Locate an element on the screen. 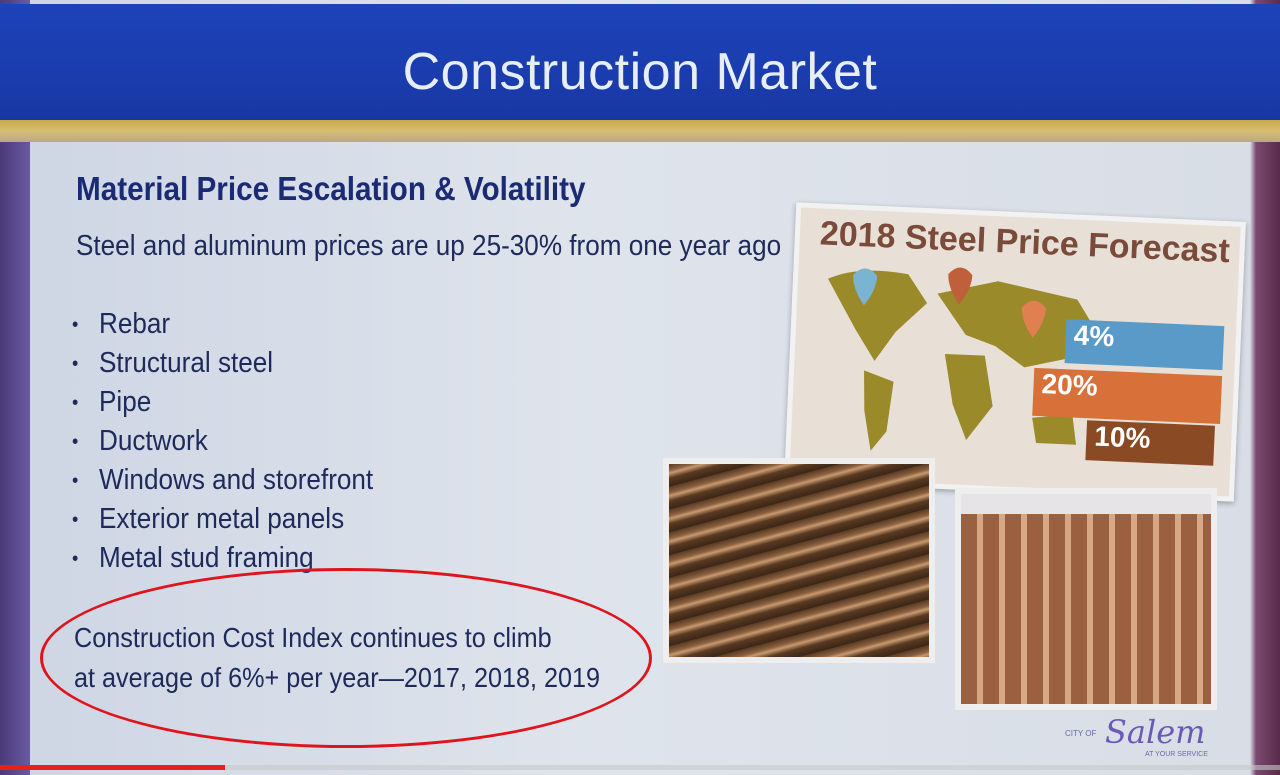  stat-band: 10% is located at coordinates (1150, 443).